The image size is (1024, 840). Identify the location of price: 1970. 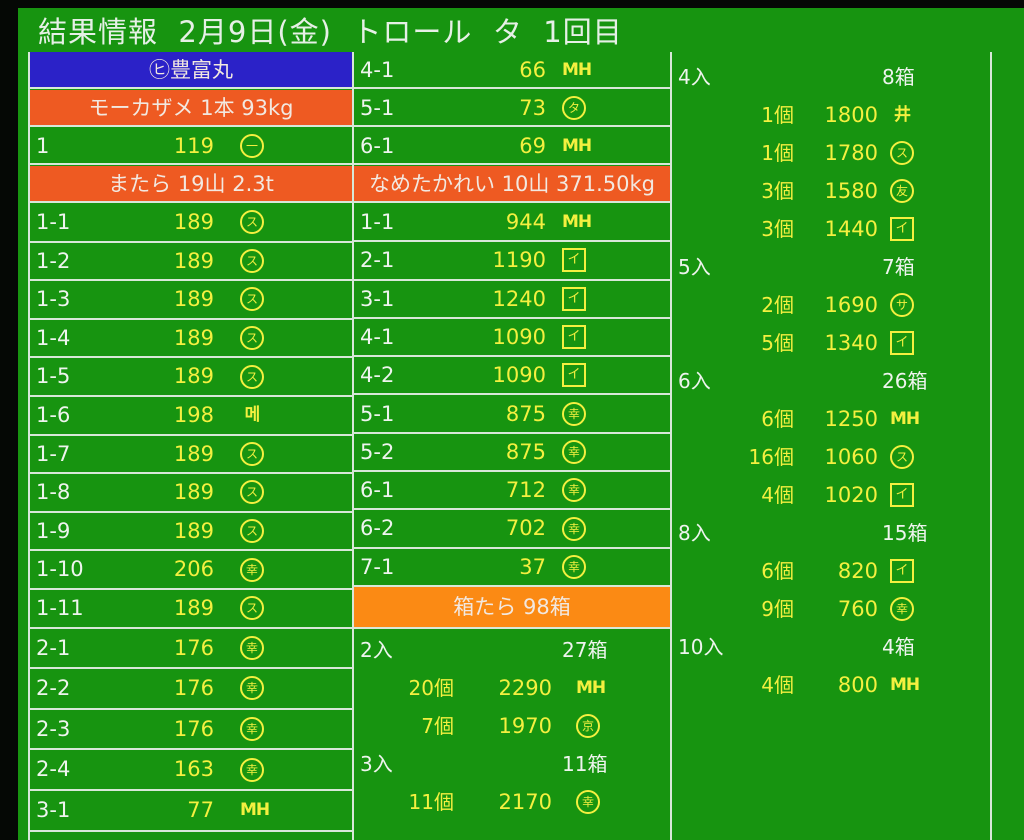
(525, 726).